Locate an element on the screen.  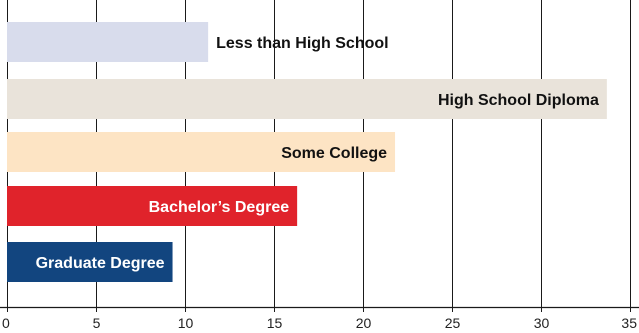
x-tick-labels: 0 5 10 15 20 25 30 35 is located at coordinates (319, 323).